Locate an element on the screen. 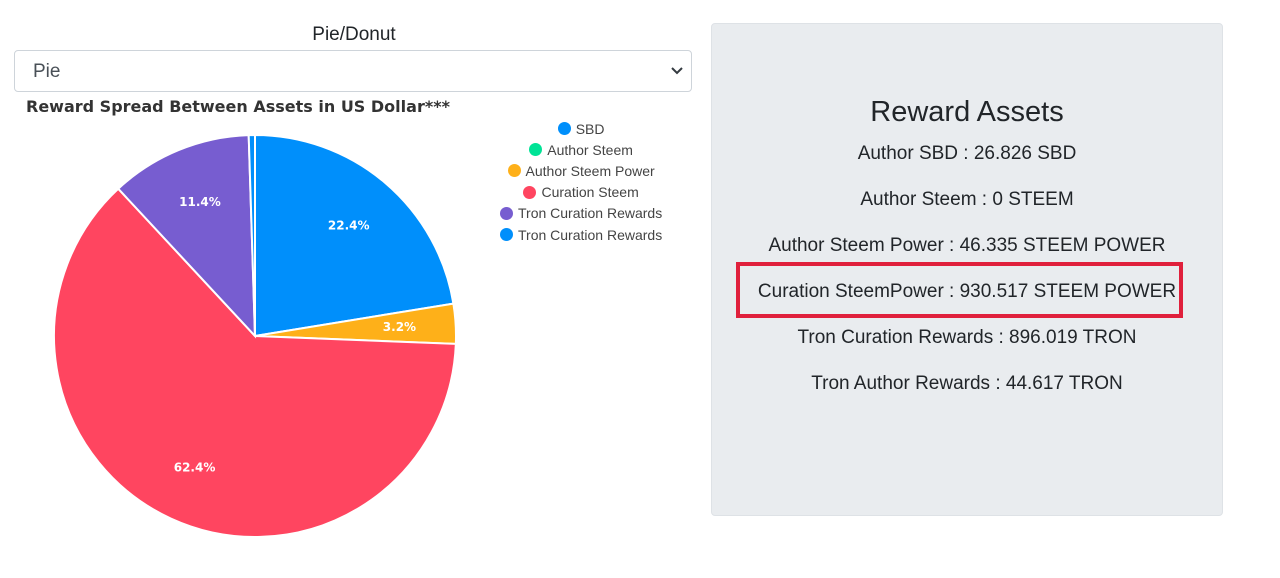  legend-label-4: Tron Curation Rewards is located at coordinates (590, 213).